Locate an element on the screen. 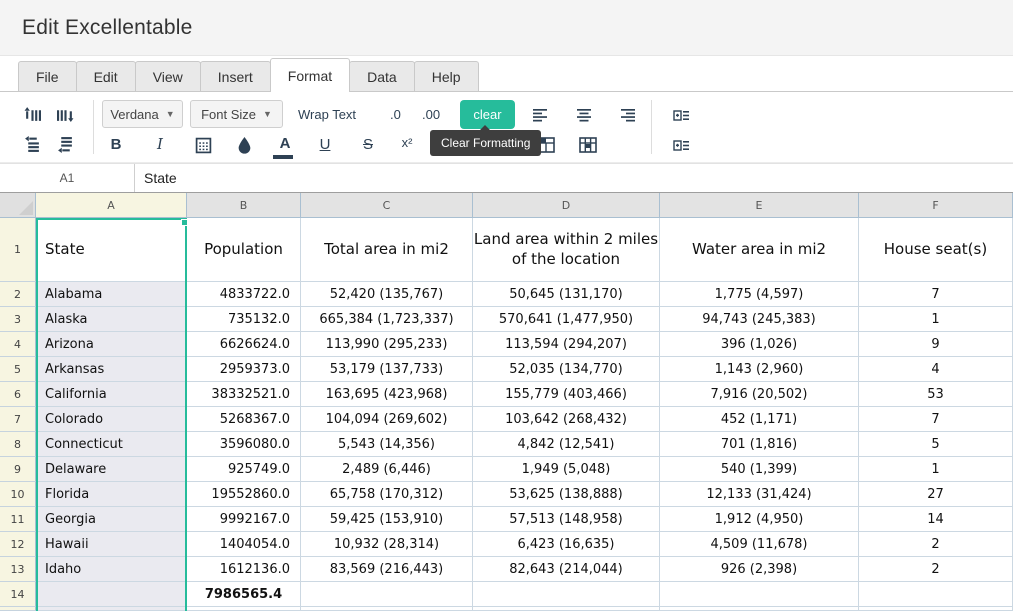 Image resolution: width=1013 pixels, height=611 pixels. cell: 163,695 (423,968) is located at coordinates (387, 394).